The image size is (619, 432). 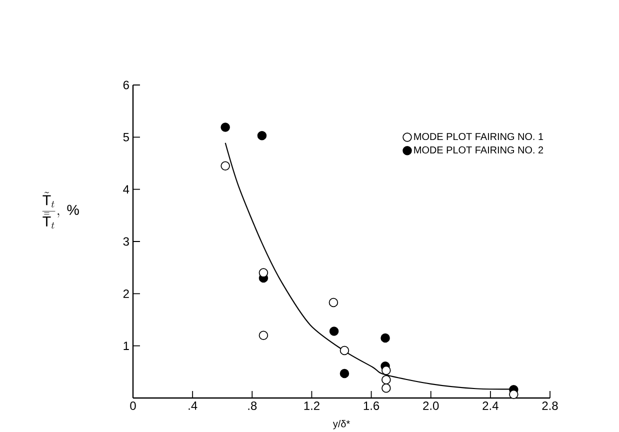 I want to click on legend-label: MODE PLOT FAIRING NO. 1, so click(x=479, y=136).